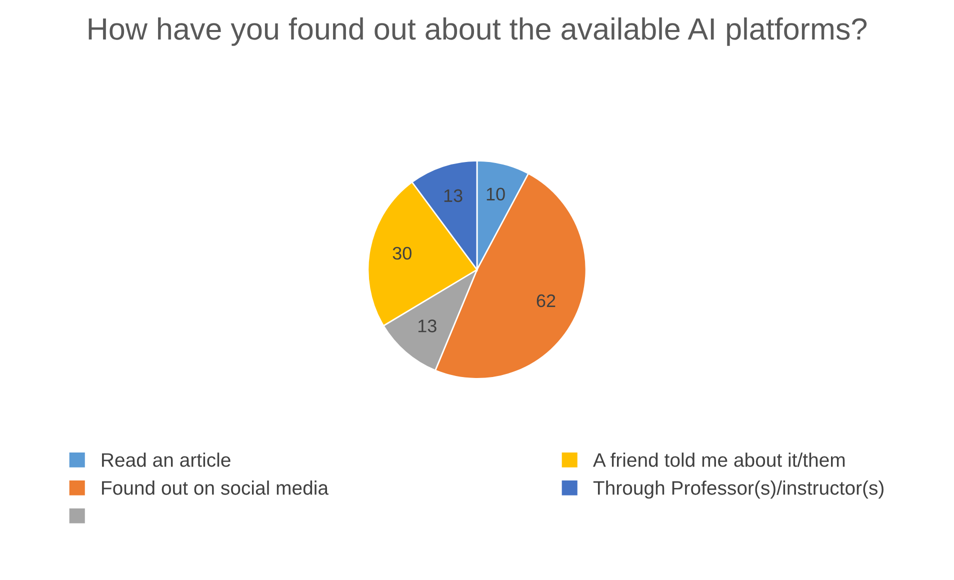  What do you see at coordinates (477, 31) in the screenshot?
I see `chart-title: How have you found out about the available AI platforms?` at bounding box center [477, 31].